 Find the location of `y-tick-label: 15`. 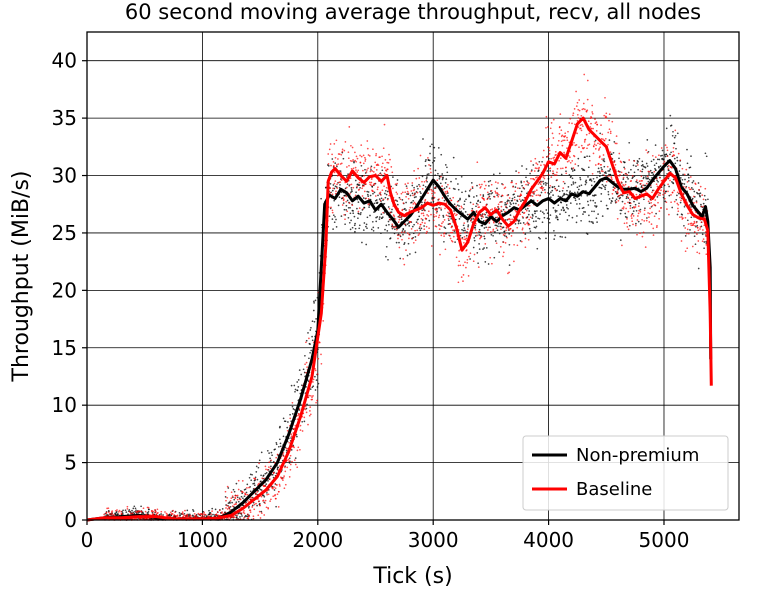

y-tick-label: 15 is located at coordinates (64, 348).